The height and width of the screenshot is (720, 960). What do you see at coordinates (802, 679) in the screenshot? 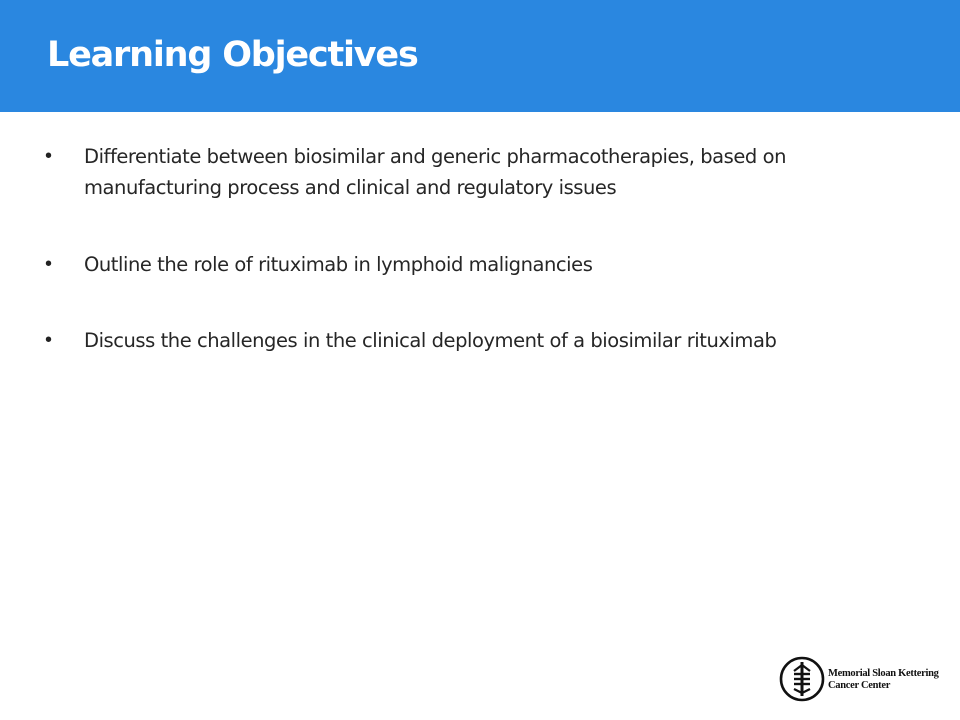
I see `msk-logo-icon` at bounding box center [802, 679].